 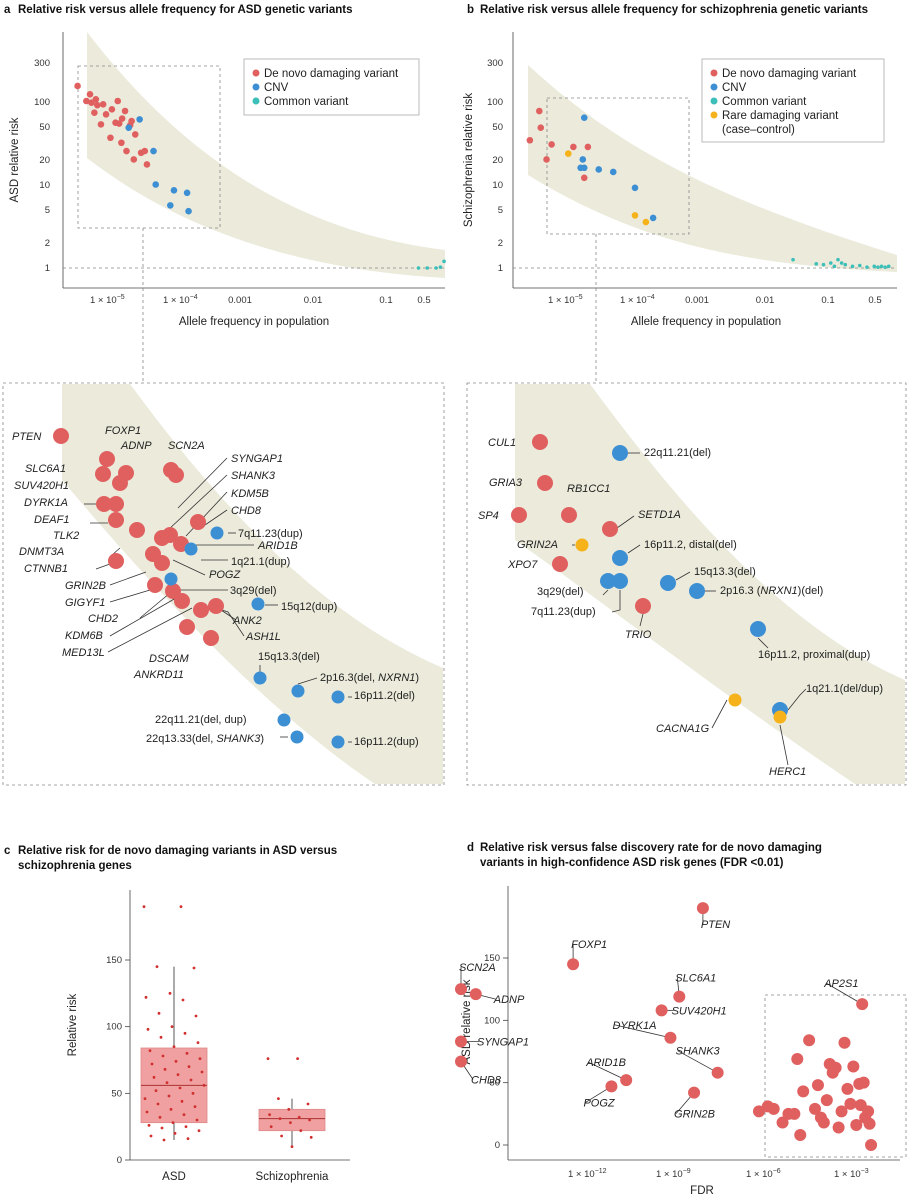 What do you see at coordinates (725, 572) in the screenshot?
I see `cnv-label: 15q13.3(del)` at bounding box center [725, 572].